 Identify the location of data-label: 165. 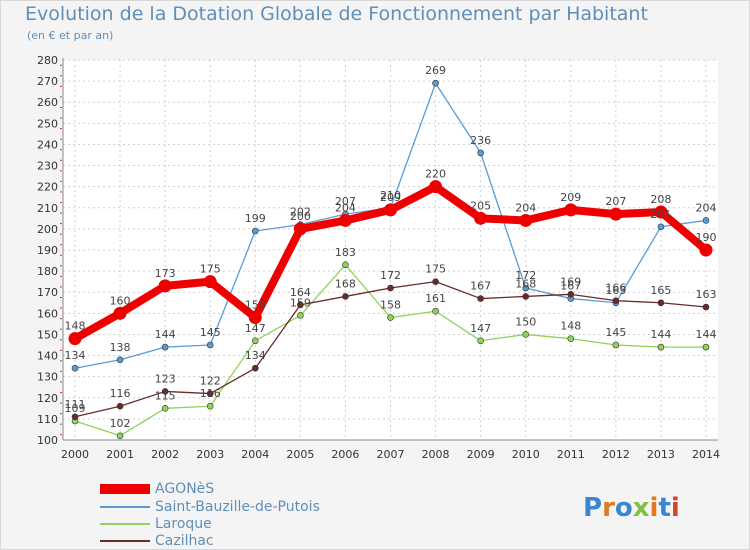
(615, 290).